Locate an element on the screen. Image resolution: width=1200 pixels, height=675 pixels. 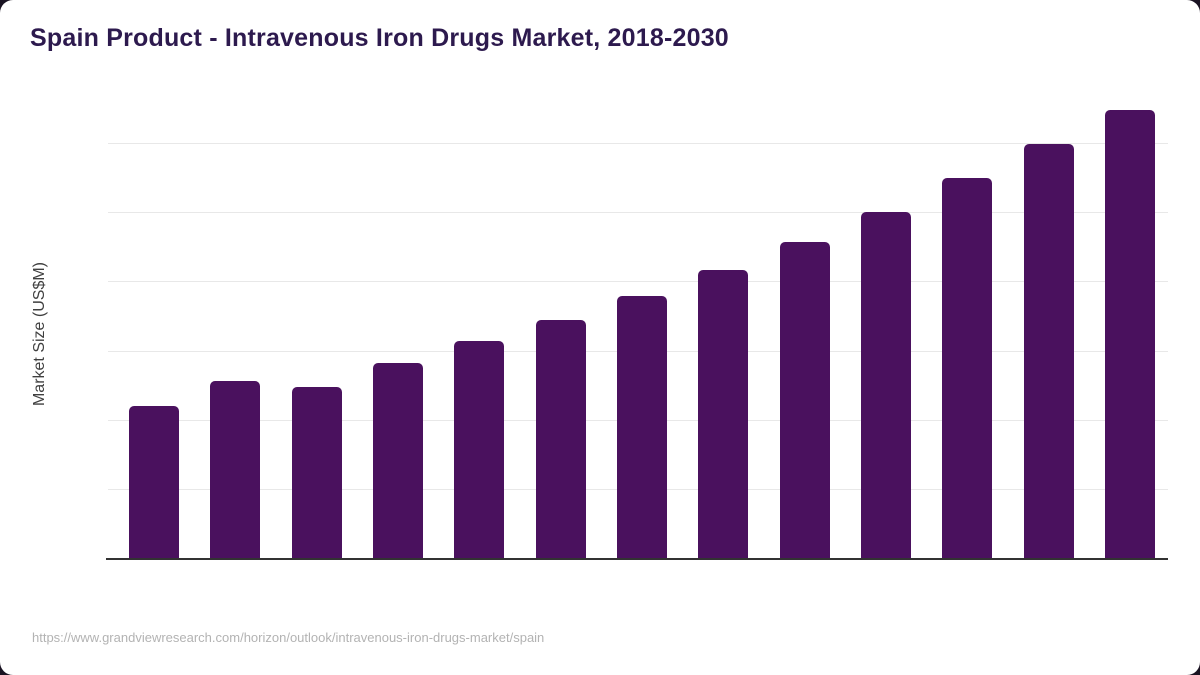
bar-2026 is located at coordinates (804, 400).